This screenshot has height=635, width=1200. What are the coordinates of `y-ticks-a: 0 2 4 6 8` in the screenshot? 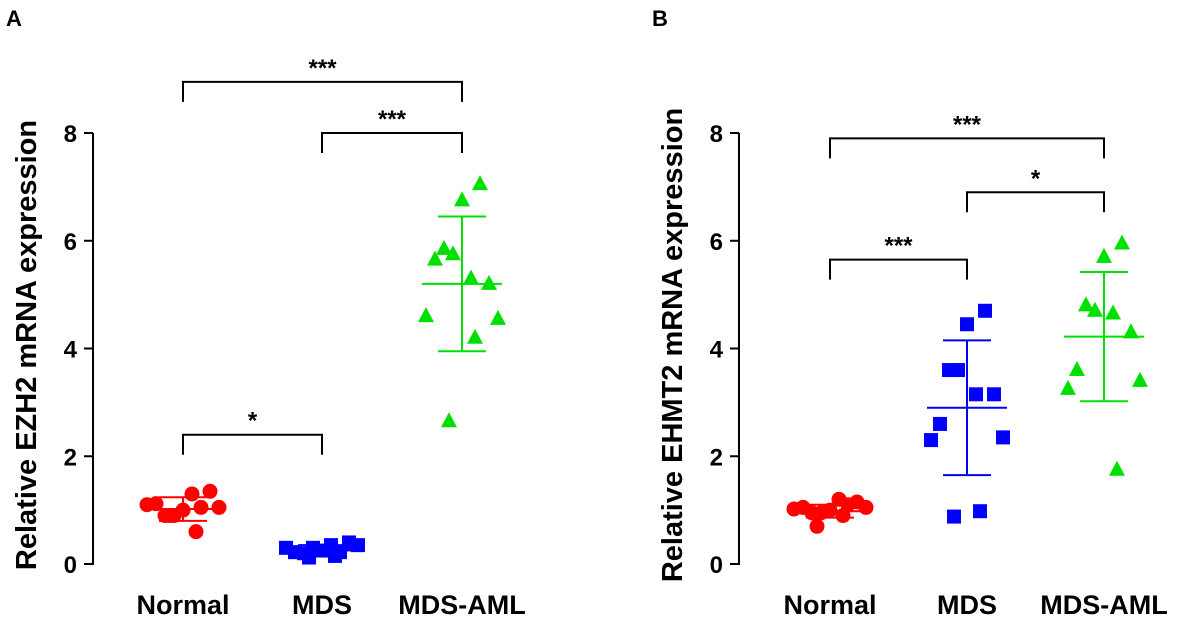 It's located at (78, 350).